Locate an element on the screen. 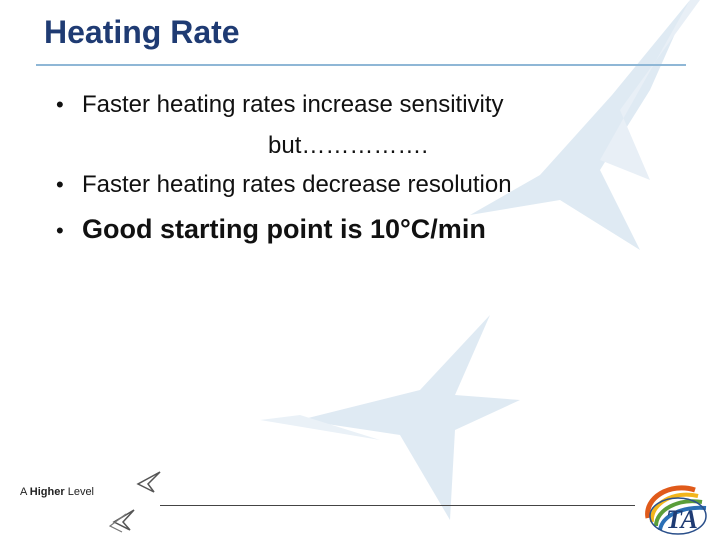  bullet-item-2: Faster heating rates decrease resolution is located at coordinates (297, 184).